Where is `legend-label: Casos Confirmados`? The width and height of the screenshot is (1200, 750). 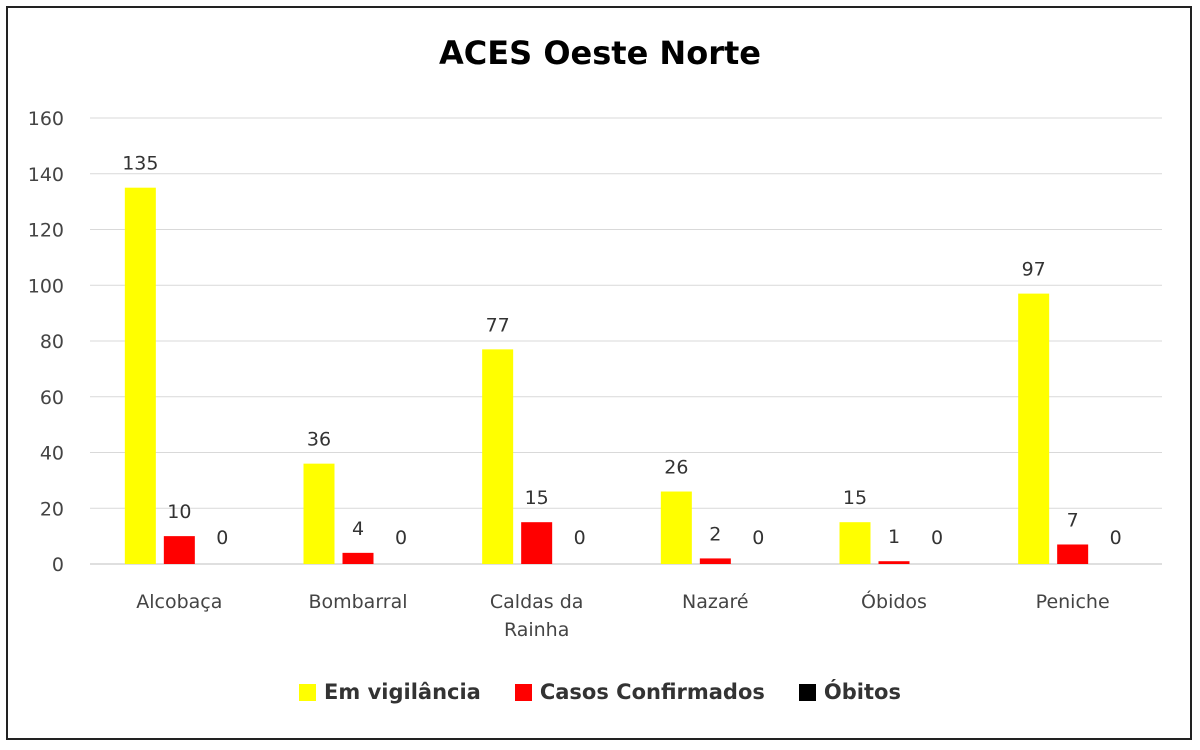
legend-label: Casos Confirmados is located at coordinates (652, 692).